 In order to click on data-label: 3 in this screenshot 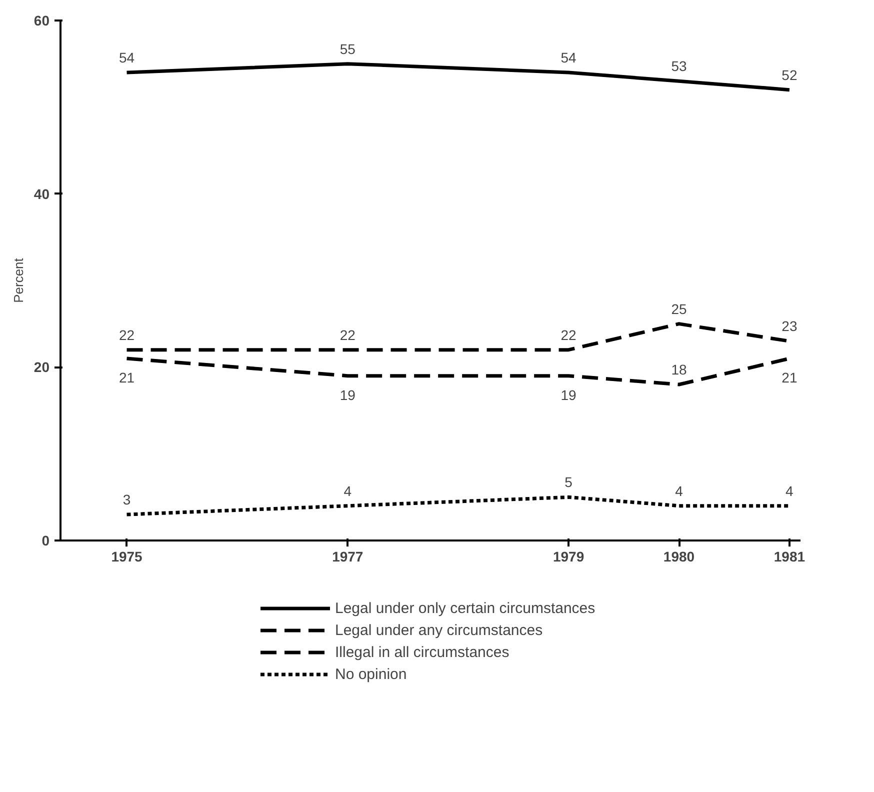, I will do `click(126, 500)`.